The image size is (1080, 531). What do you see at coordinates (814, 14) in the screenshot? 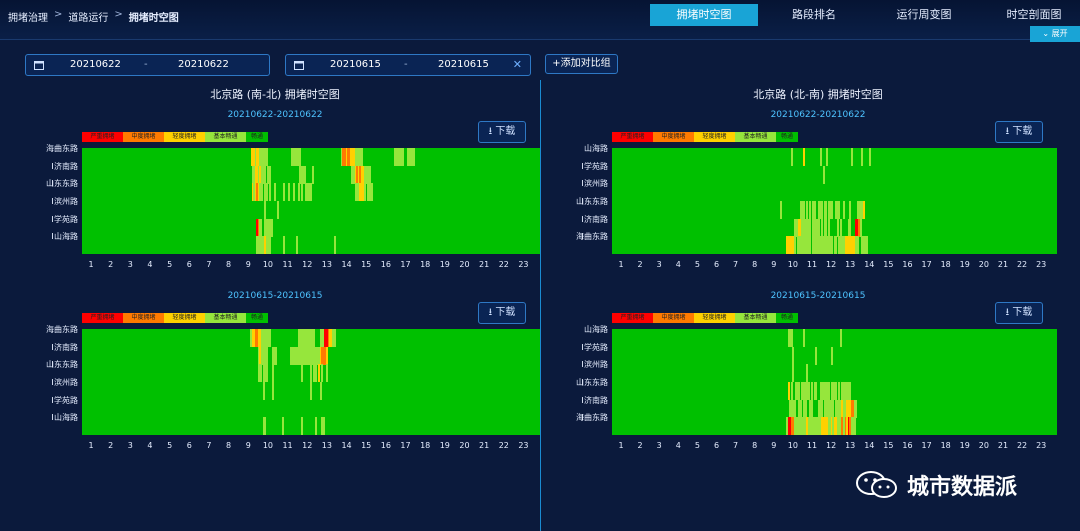
I see `tab-segment-ranking: 路段排名` at bounding box center [814, 14].